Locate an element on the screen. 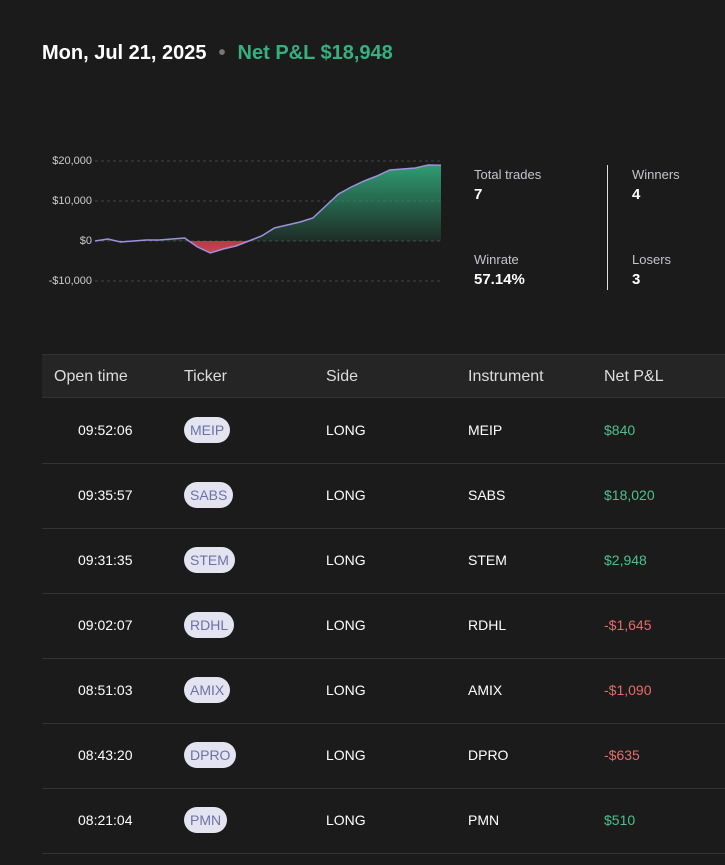 The width and height of the screenshot is (725, 865). column-header: Side is located at coordinates (342, 376).